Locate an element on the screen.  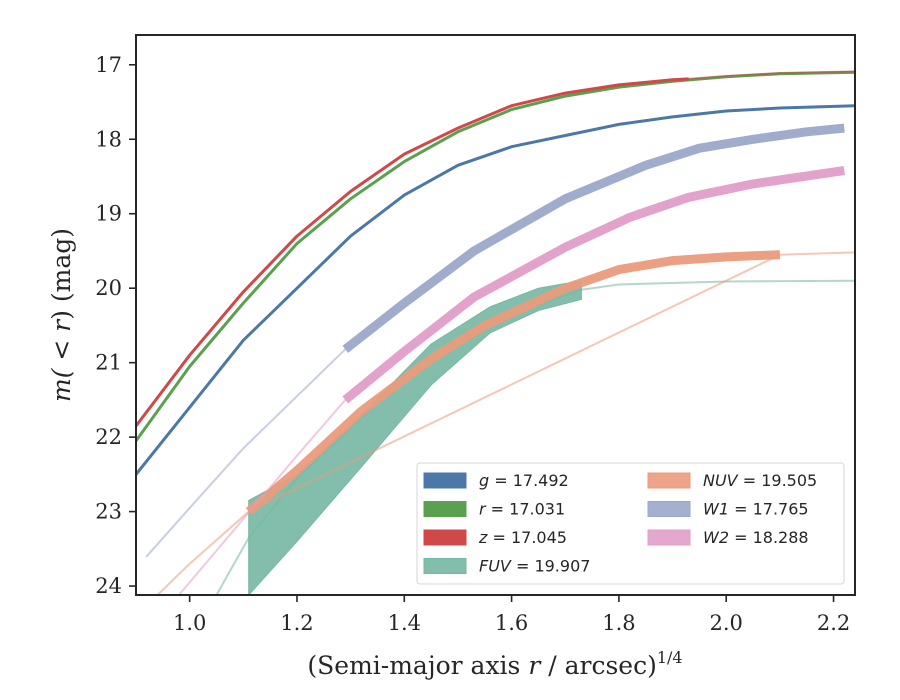
x-tick-label: 1.0 is located at coordinates (189, 623).